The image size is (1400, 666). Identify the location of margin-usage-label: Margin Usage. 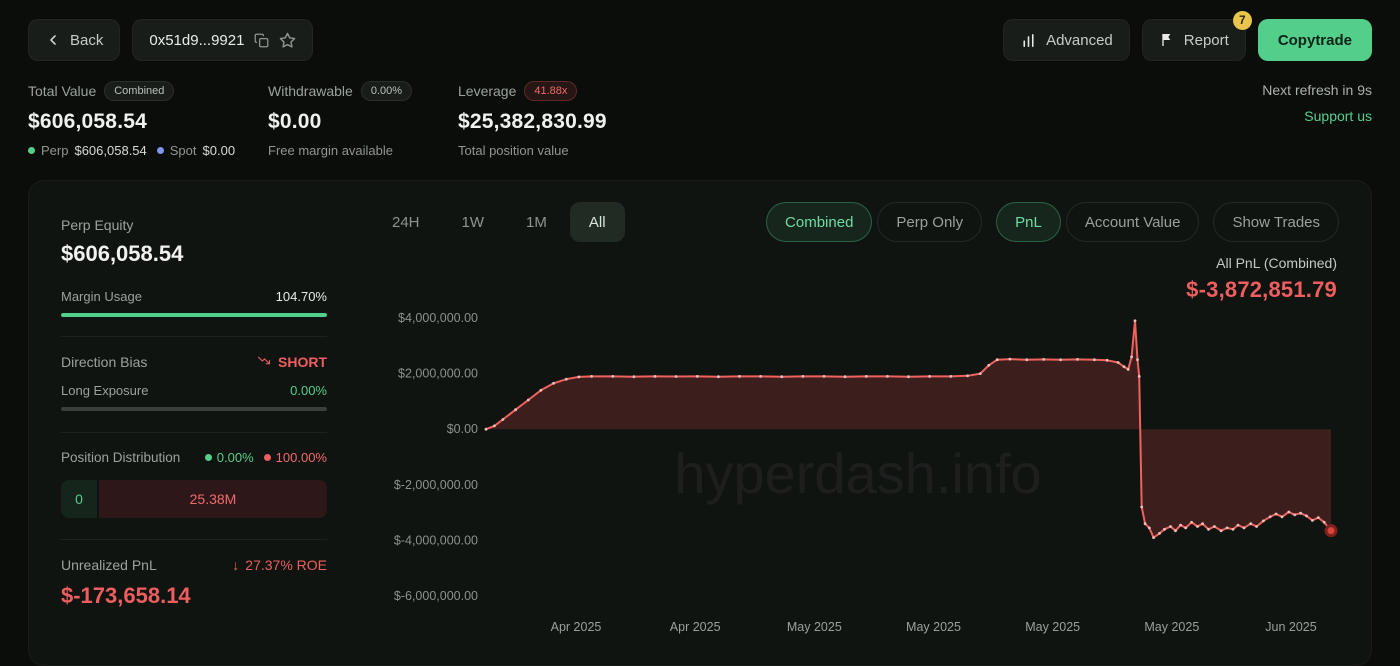
(101, 296).